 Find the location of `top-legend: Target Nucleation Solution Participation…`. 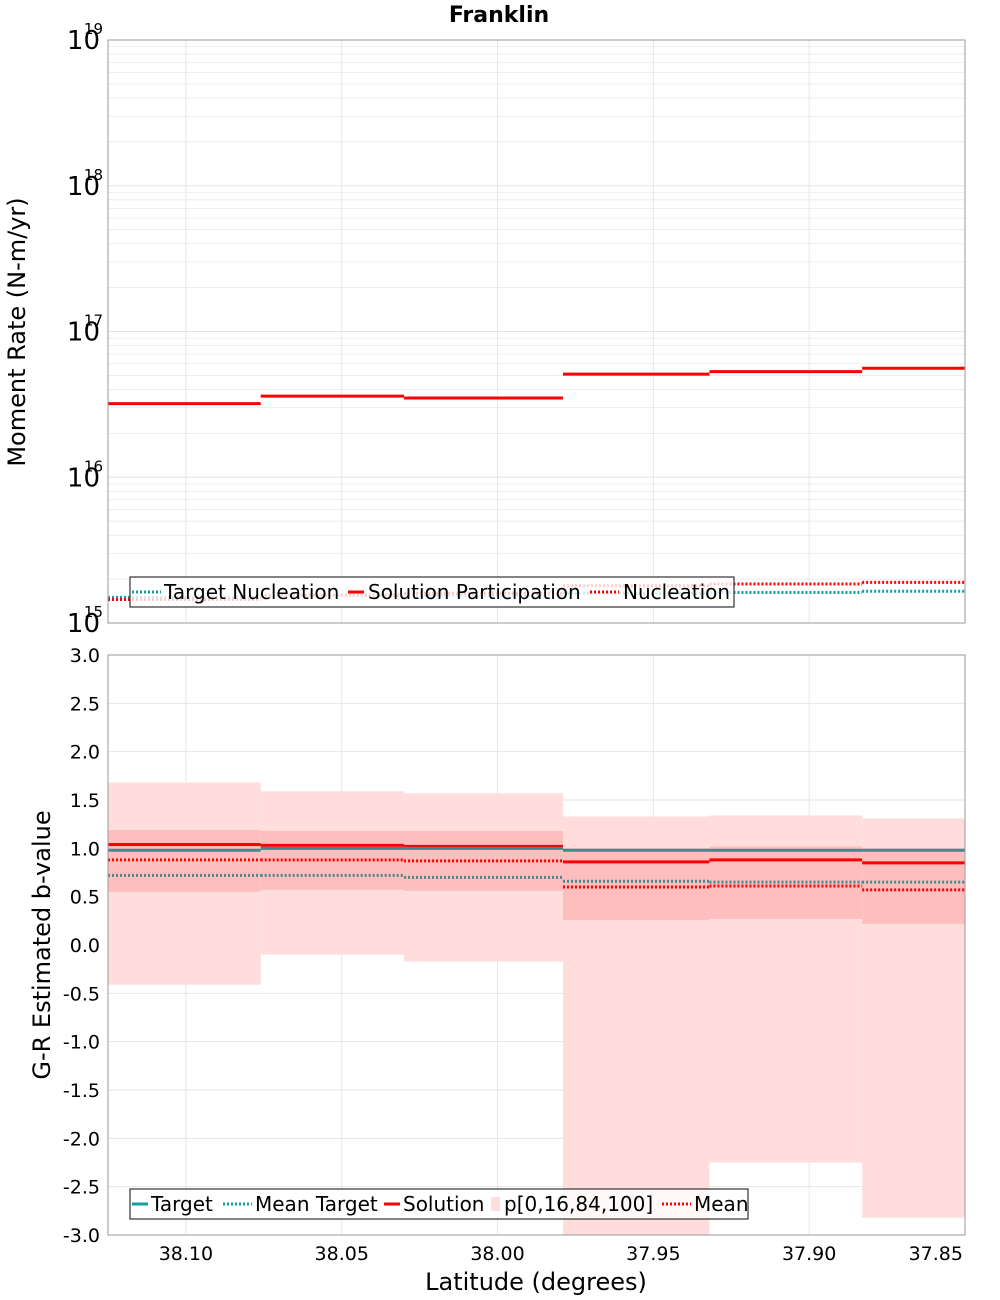

top-legend: Target Nucleation Solution Participation… is located at coordinates (432, 592).